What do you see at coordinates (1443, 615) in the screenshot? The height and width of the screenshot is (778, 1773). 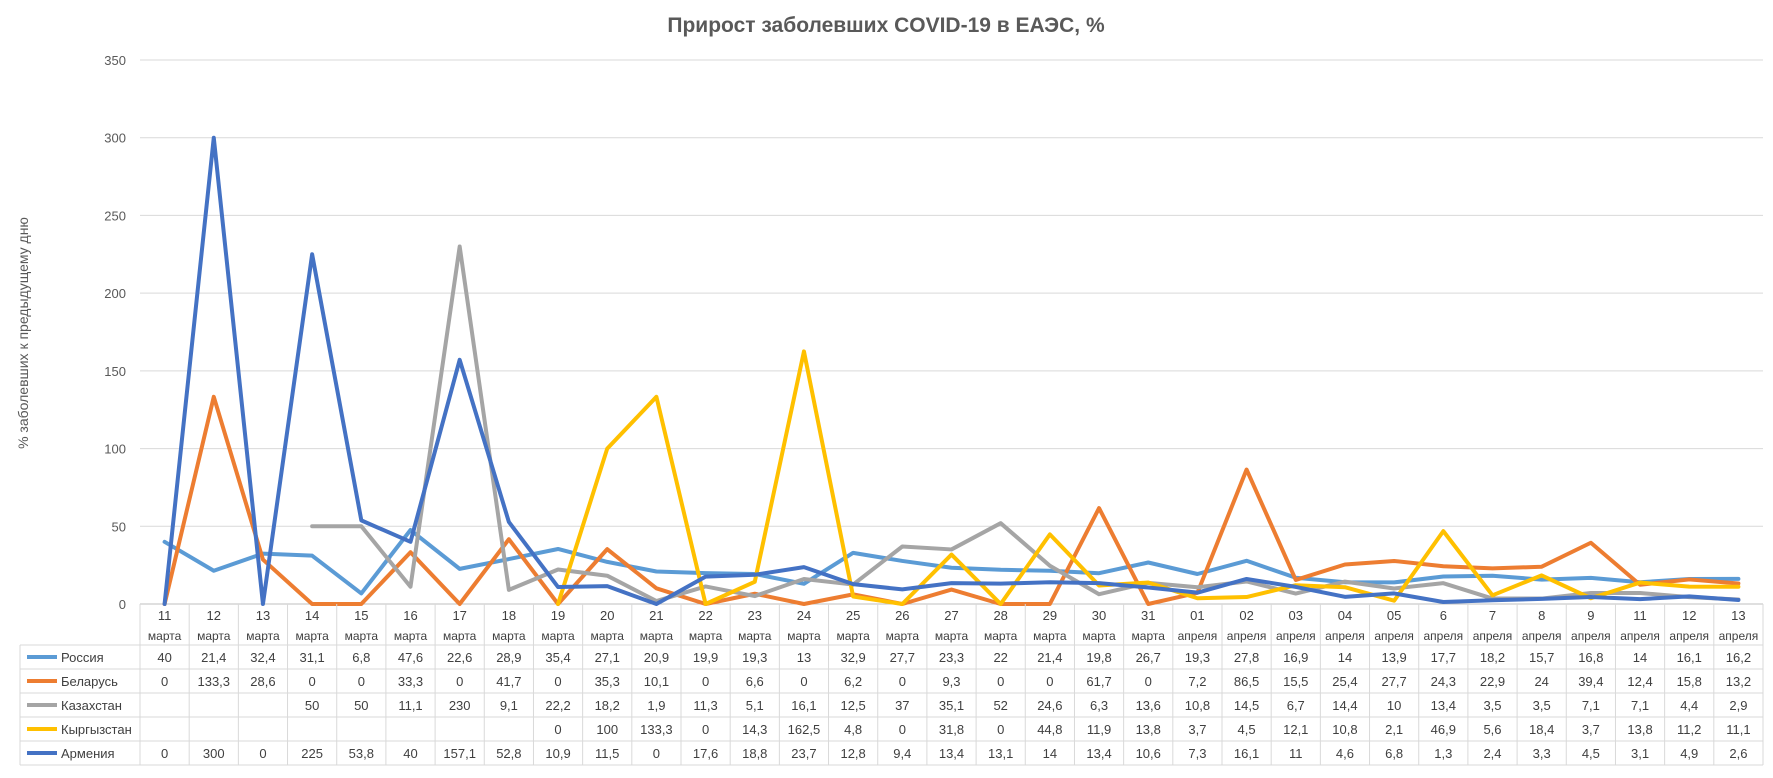 I see `x-tick-day: 6` at bounding box center [1443, 615].